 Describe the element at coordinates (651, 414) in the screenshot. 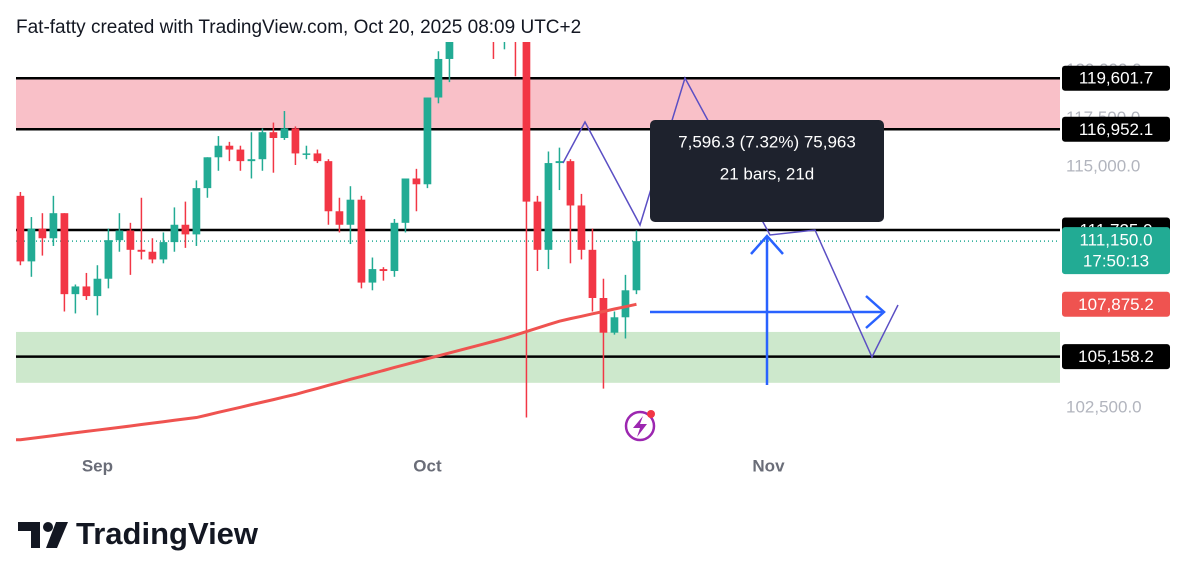

I see `event-dot` at that location.